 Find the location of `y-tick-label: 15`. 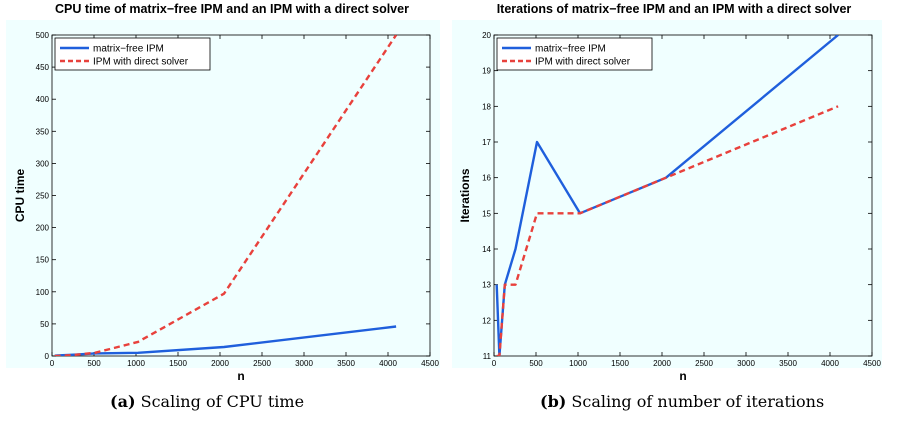

y-tick-label: 15 is located at coordinates (486, 213).